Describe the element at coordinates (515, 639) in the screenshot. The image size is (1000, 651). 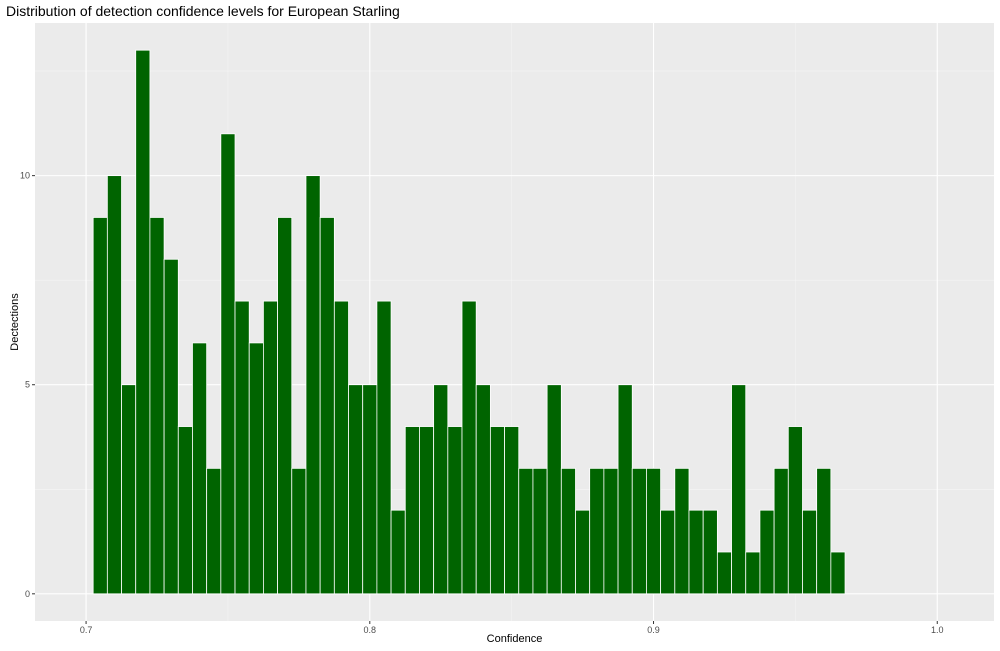
I see `x-axis-label: Confidence` at that location.